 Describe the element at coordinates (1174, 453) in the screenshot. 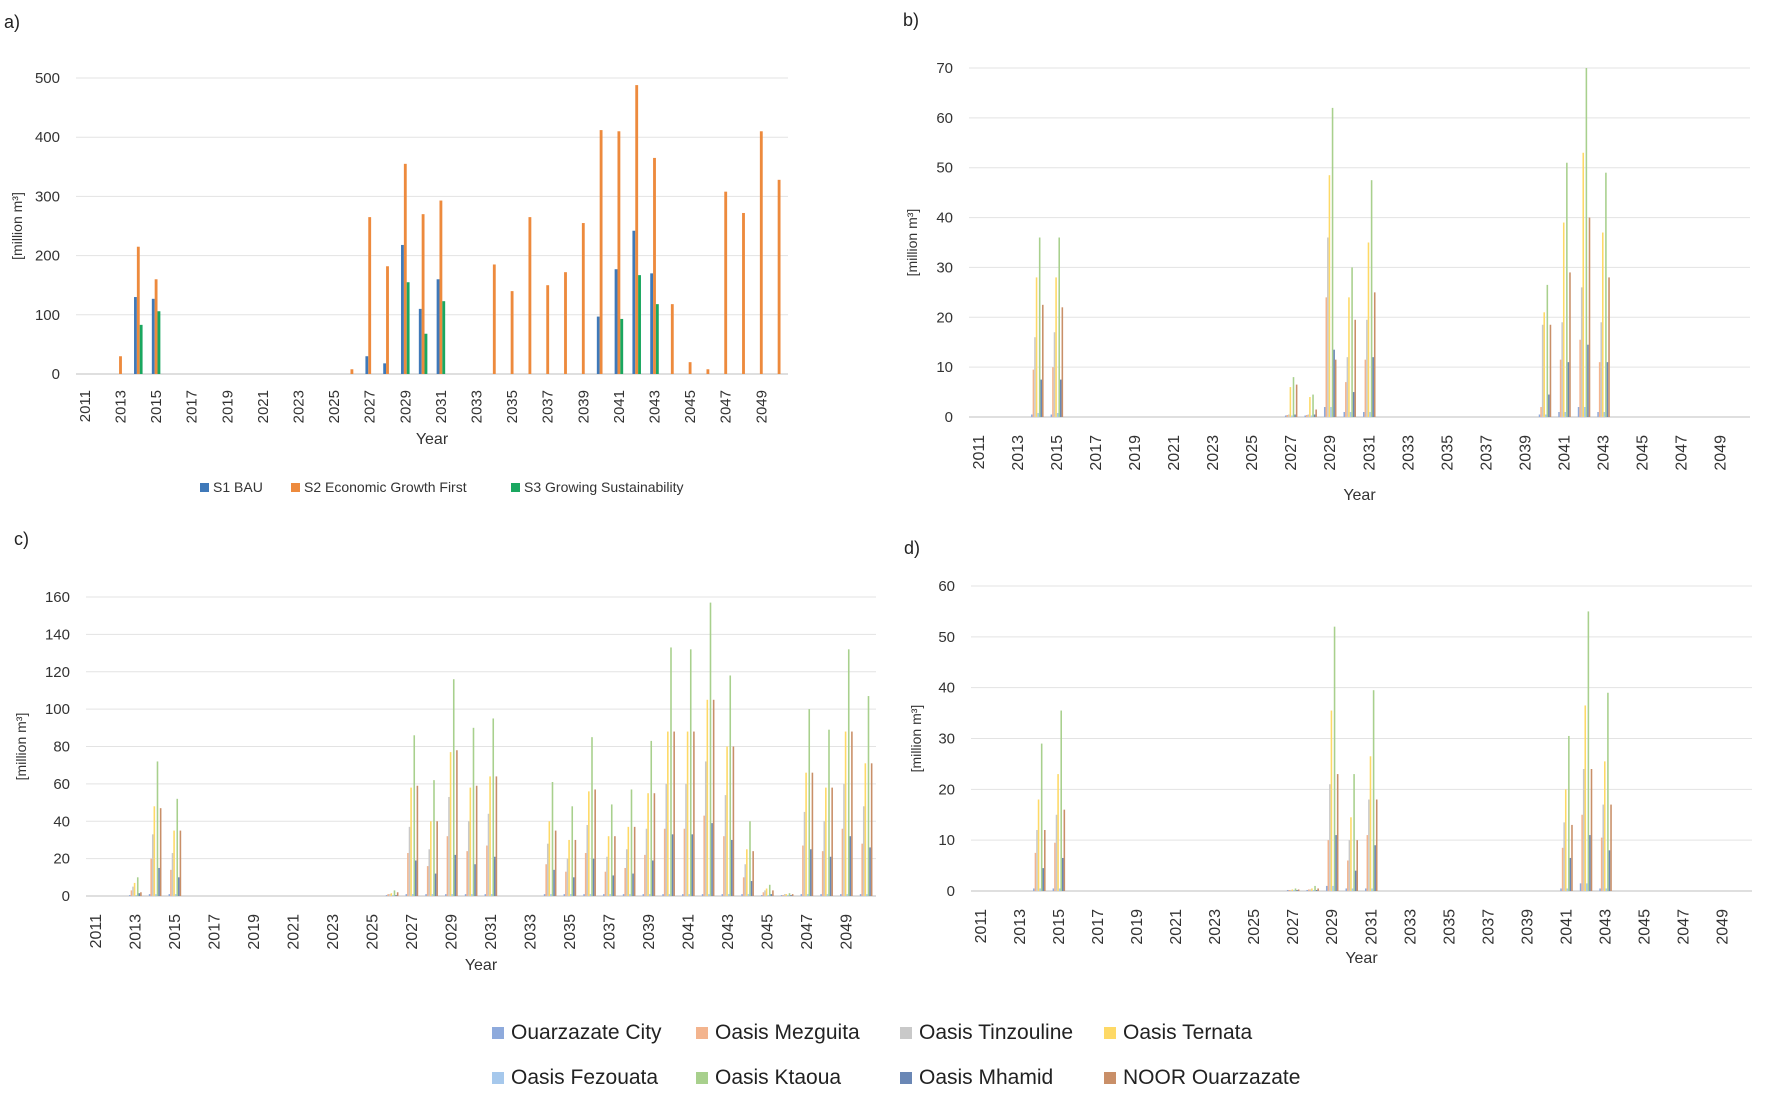

I see `x-tick-label-b: 2021` at that location.